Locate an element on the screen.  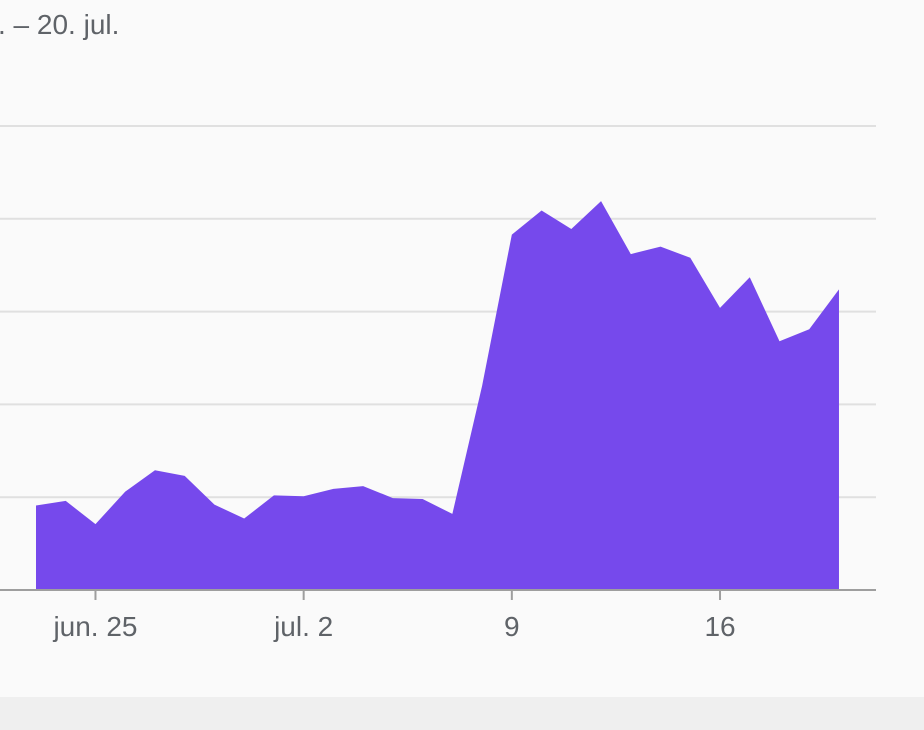
x-tick-label: jul. 2 is located at coordinates (303, 626).